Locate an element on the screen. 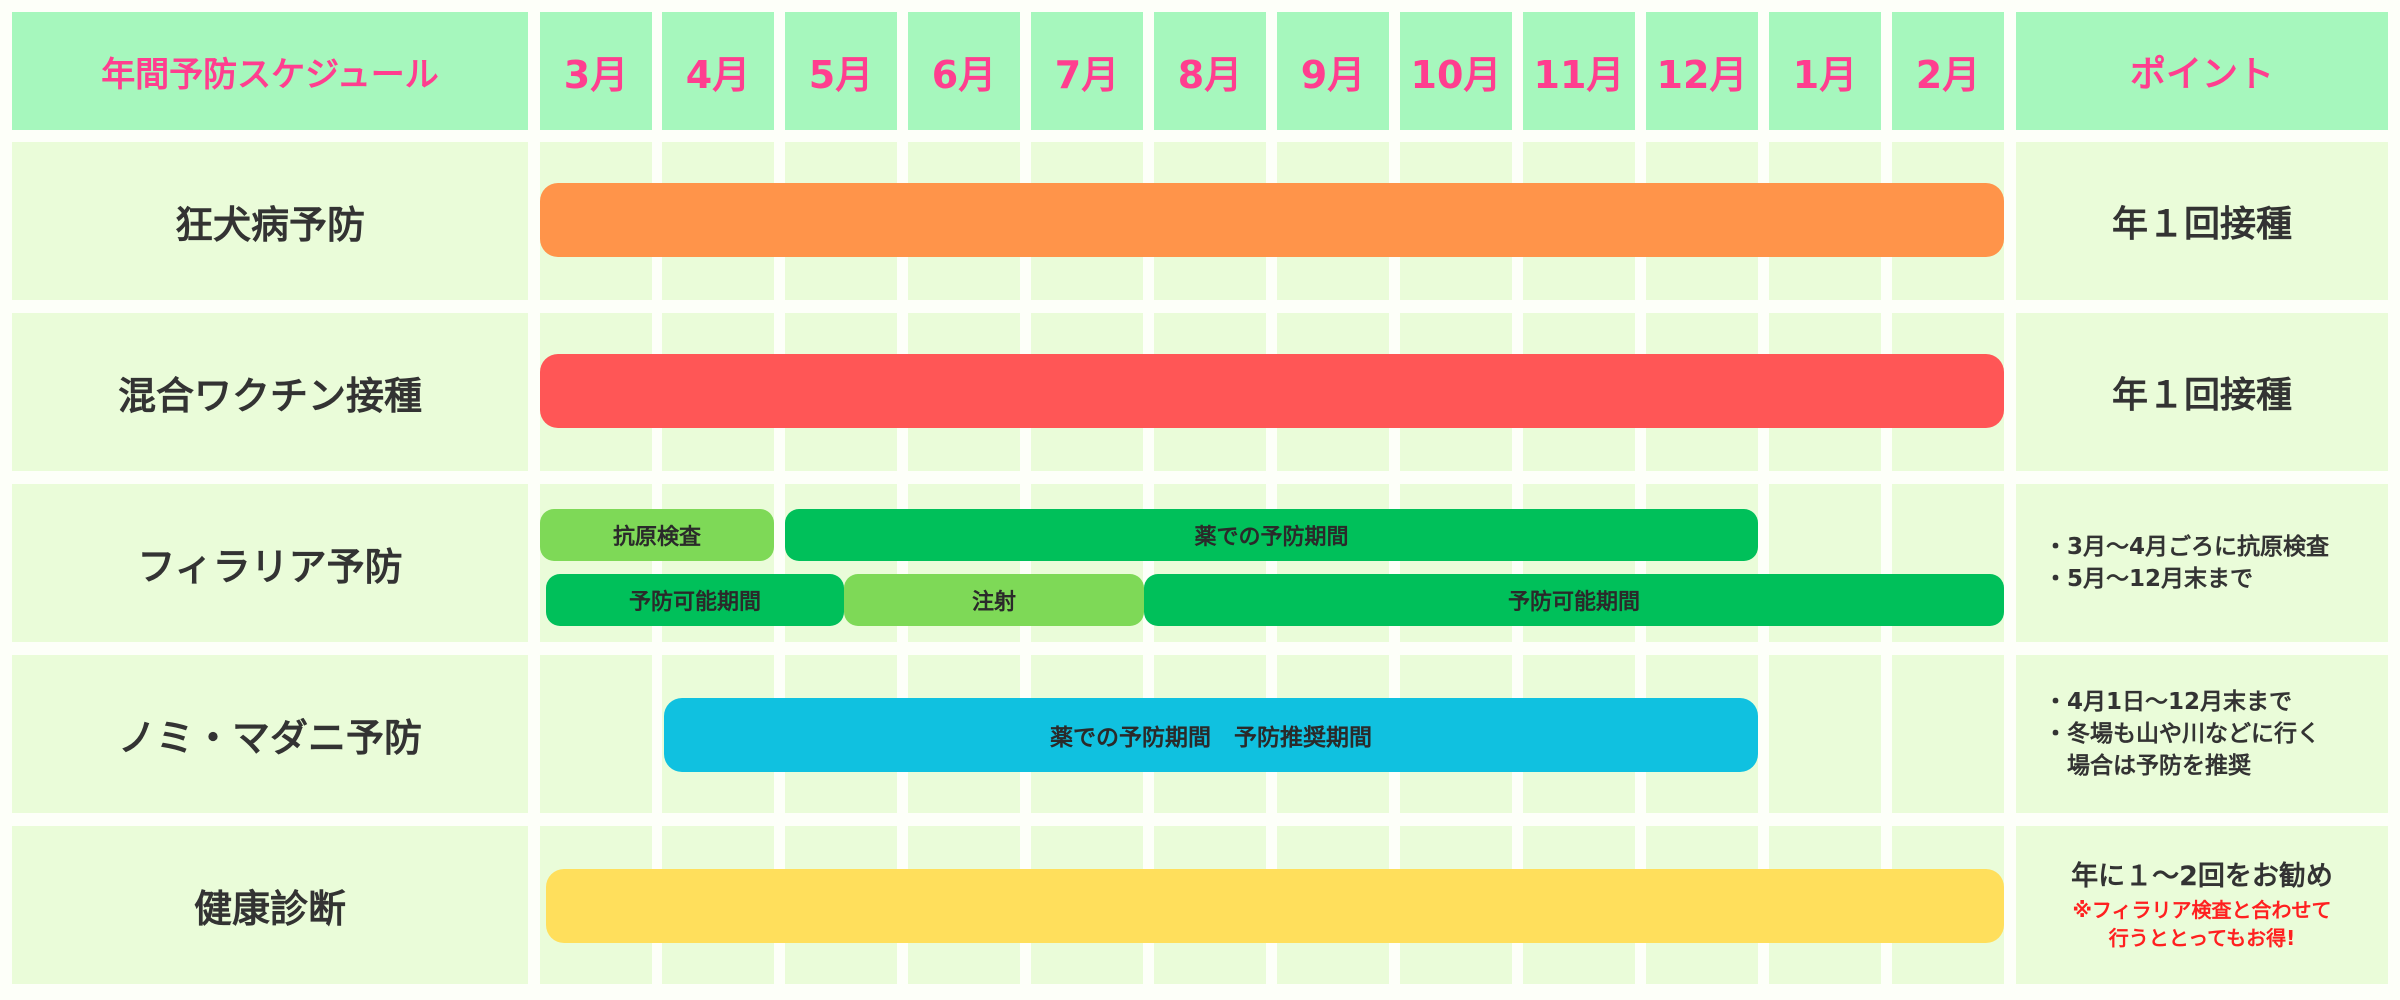  point-filaria-line-2: ・5月～12月末まで is located at coordinates (2149, 579).